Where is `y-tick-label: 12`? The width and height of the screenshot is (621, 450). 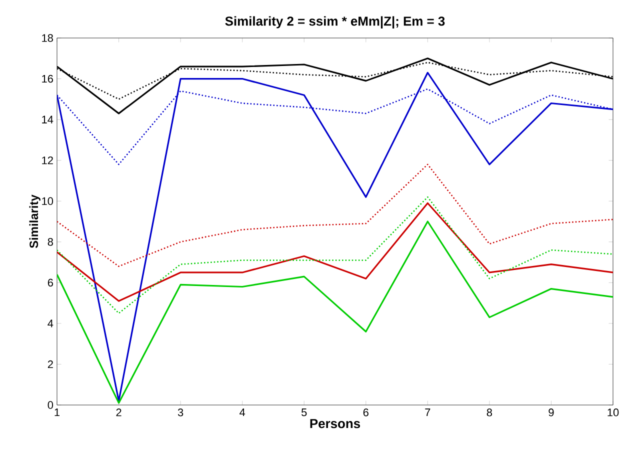 y-tick-label: 12 is located at coordinates (47, 160).